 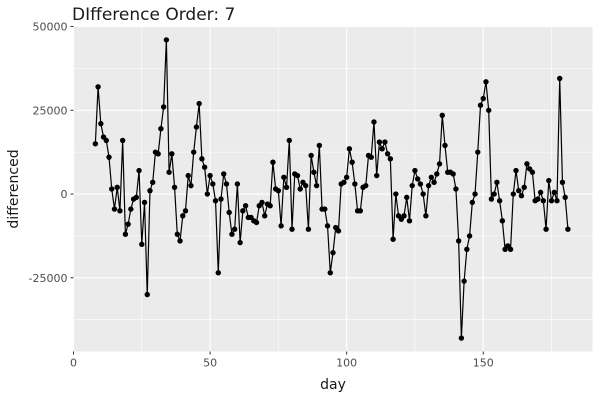 I want to click on x-axis-ticks: 0 50 100 150, so click(x=282, y=360).